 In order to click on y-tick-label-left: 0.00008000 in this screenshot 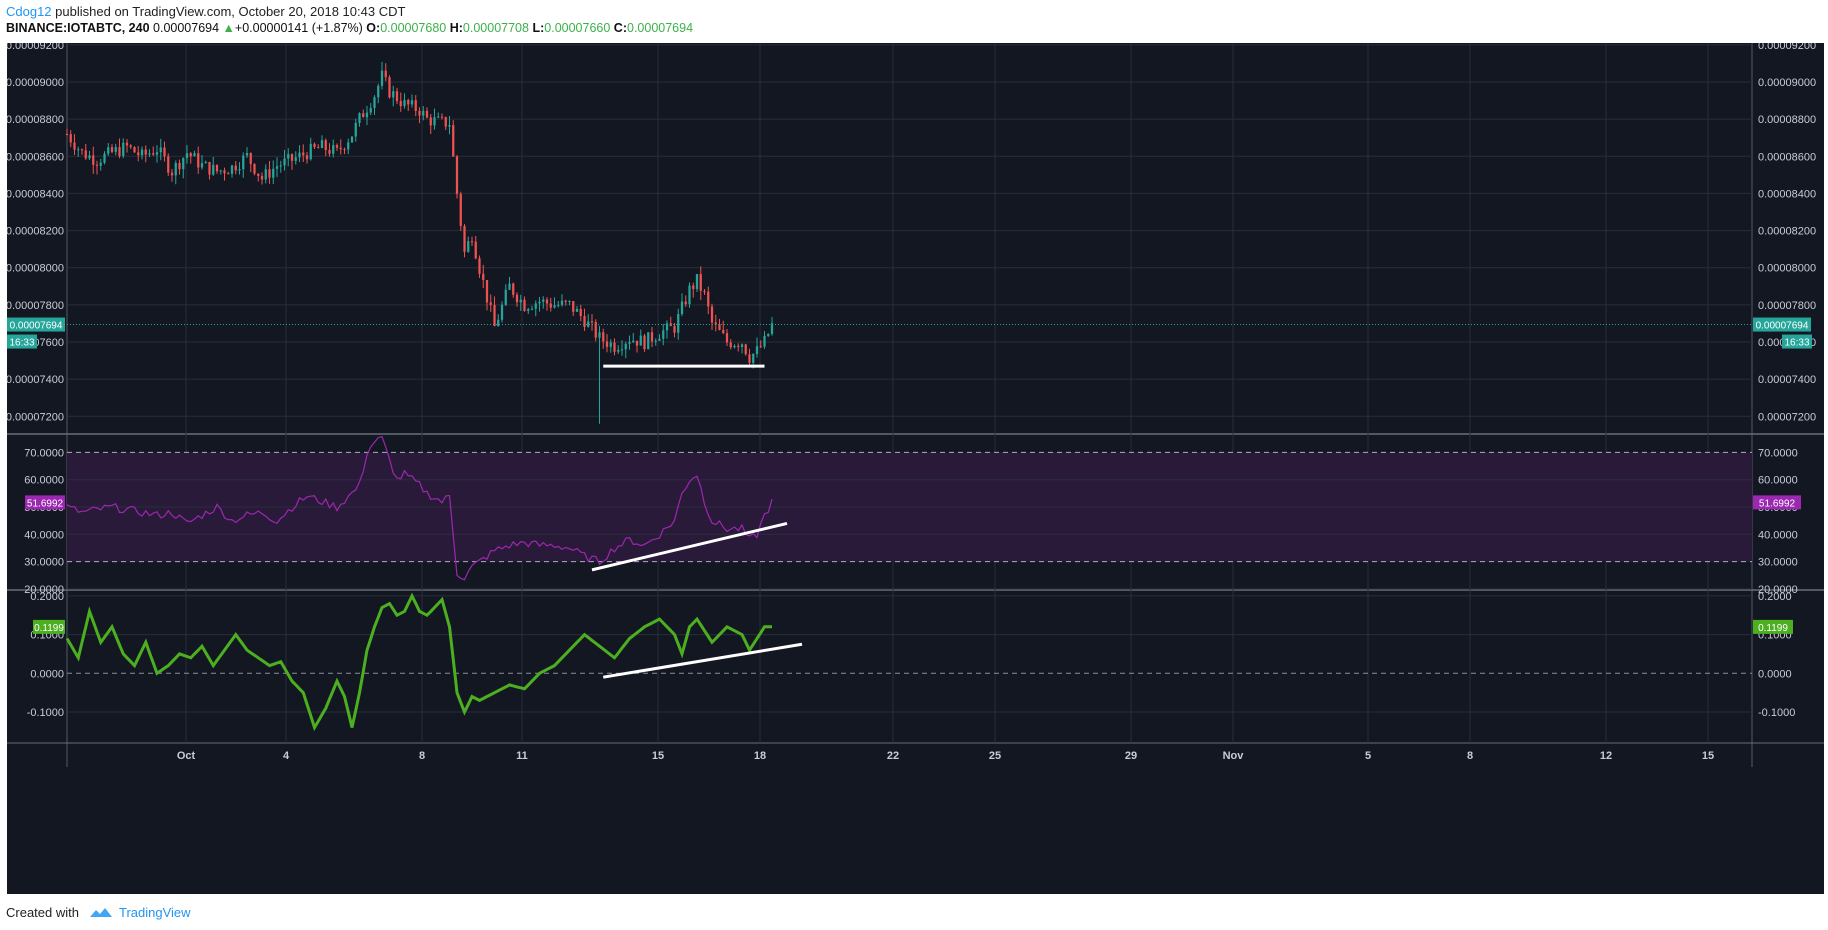, I will do `click(35, 269)`.